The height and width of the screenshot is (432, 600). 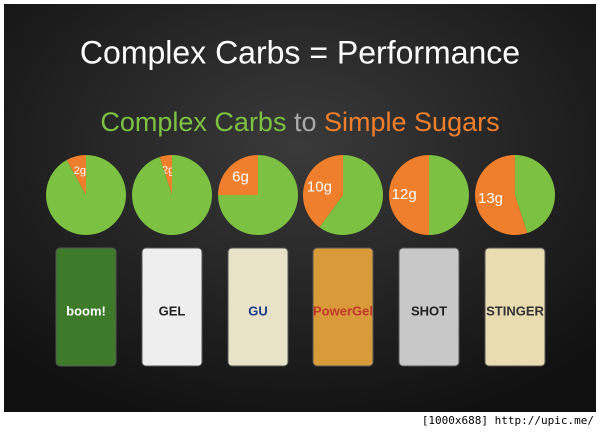 What do you see at coordinates (319, 186) in the screenshot?
I see `pie-label: 10g` at bounding box center [319, 186].